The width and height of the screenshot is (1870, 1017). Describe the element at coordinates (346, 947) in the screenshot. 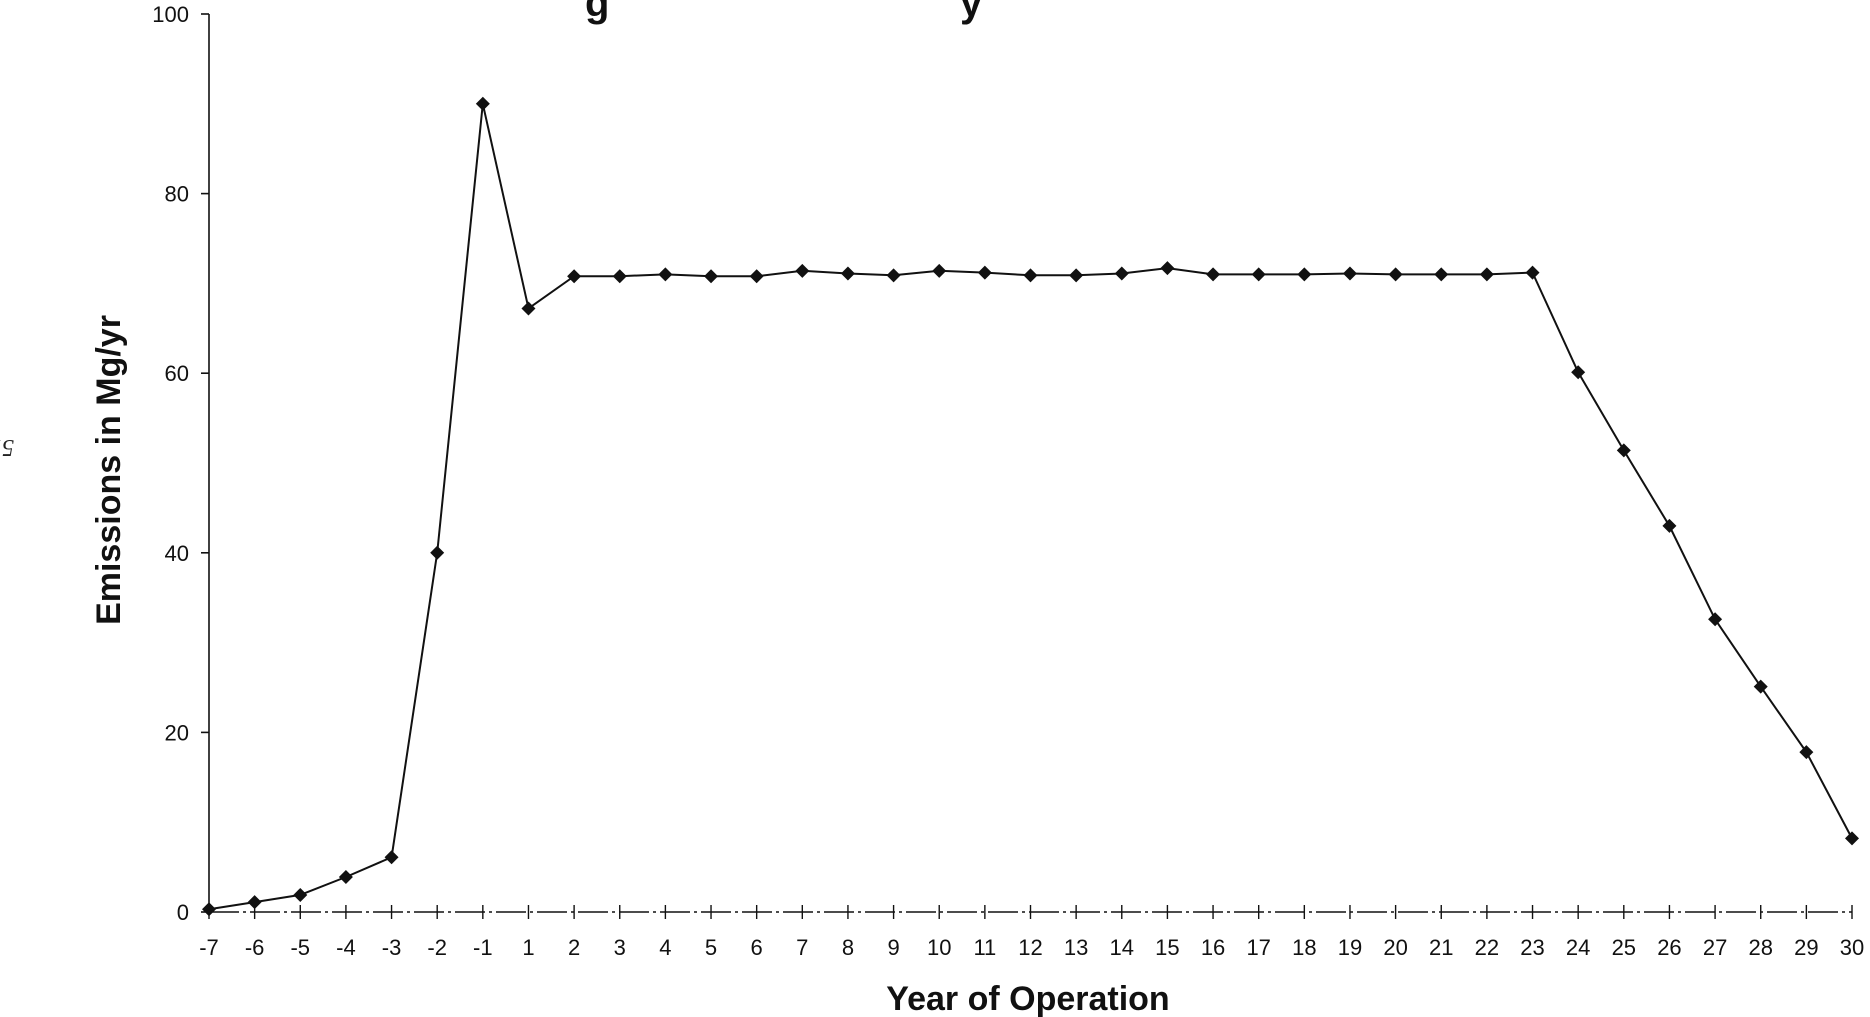

I see `x-tick-label: -4` at that location.